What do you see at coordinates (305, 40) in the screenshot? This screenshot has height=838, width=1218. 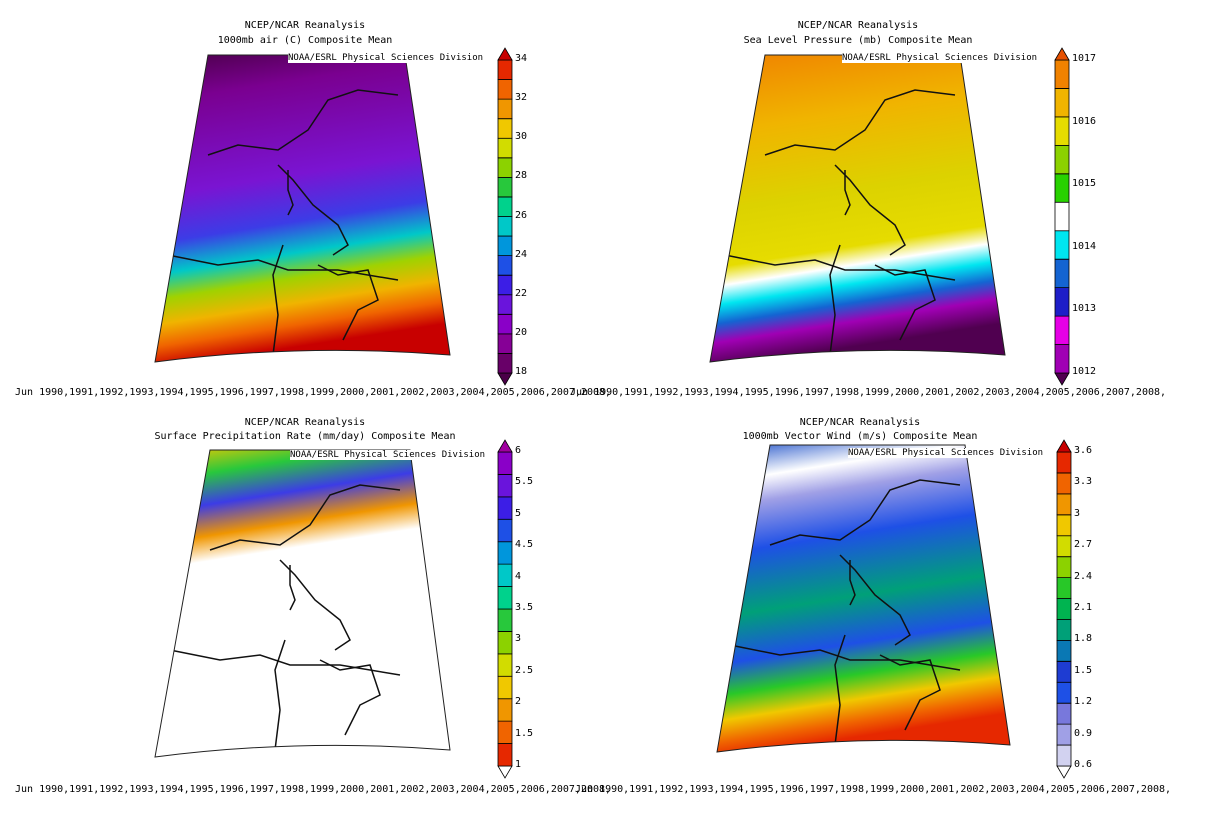 I see `panel1-title: 1000mb air (C) Composite Mean` at bounding box center [305, 40].